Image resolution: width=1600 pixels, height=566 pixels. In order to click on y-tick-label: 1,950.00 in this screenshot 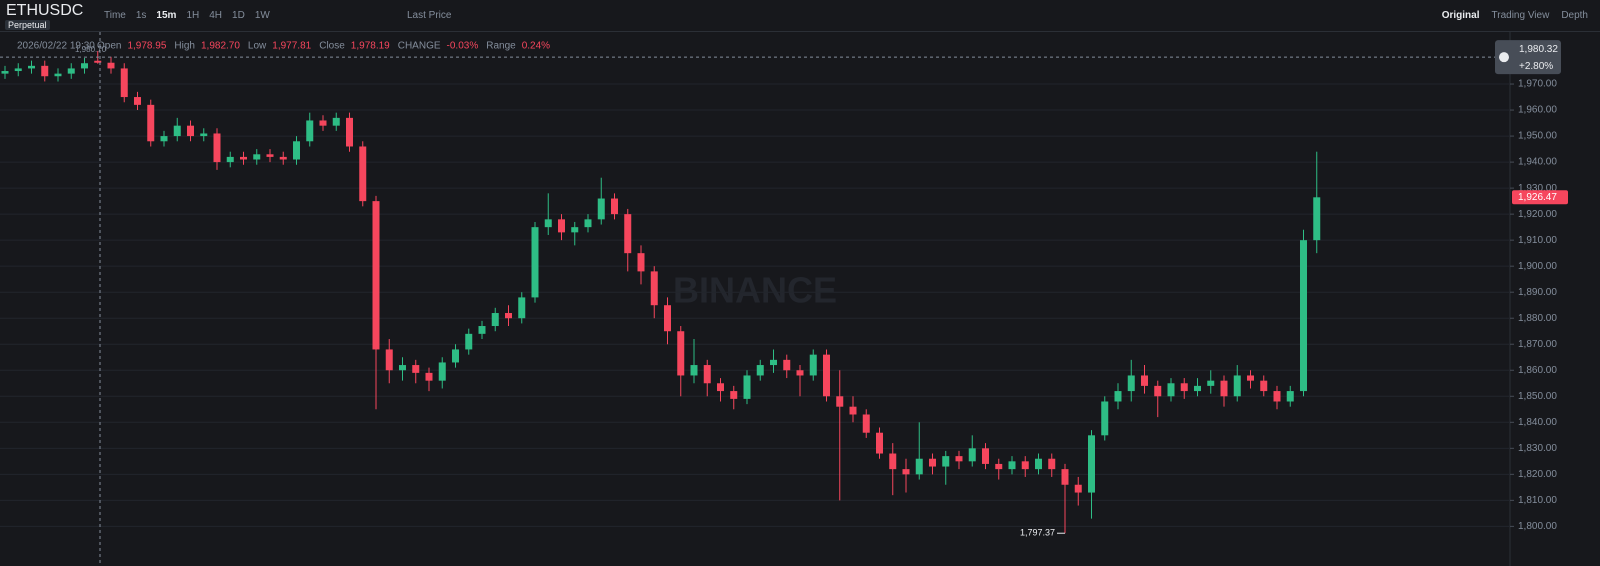, I will do `click(1537, 136)`.